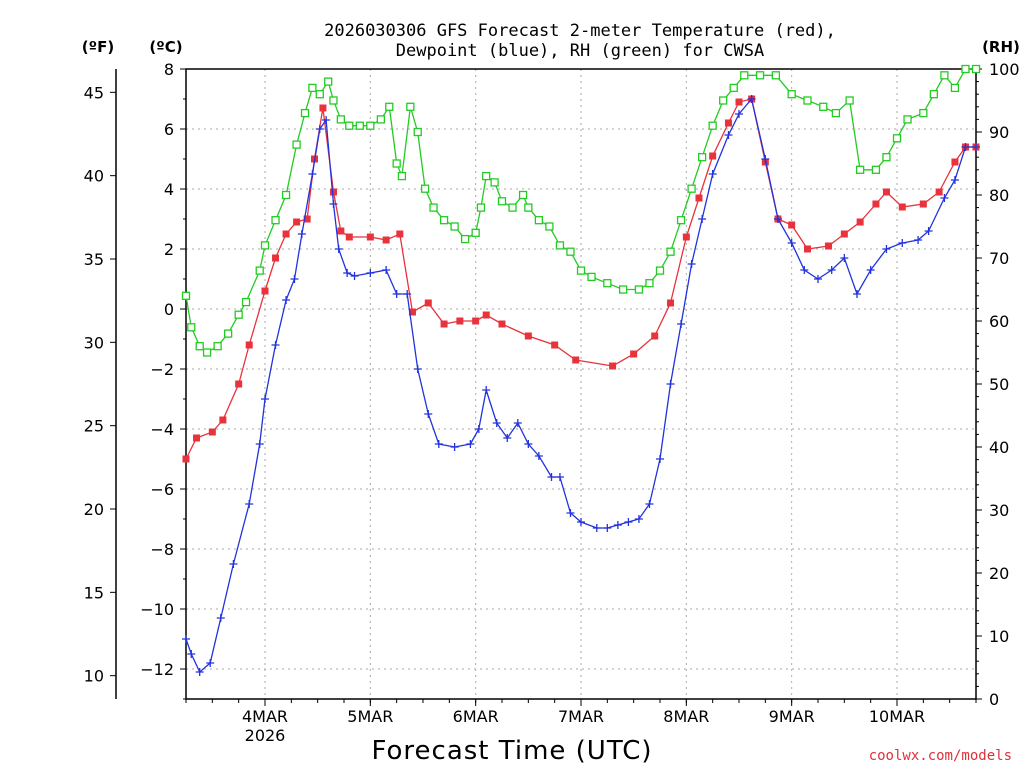 The height and width of the screenshot is (768, 1024). I want to click on celsius-tick-label: −10, so click(157, 609).